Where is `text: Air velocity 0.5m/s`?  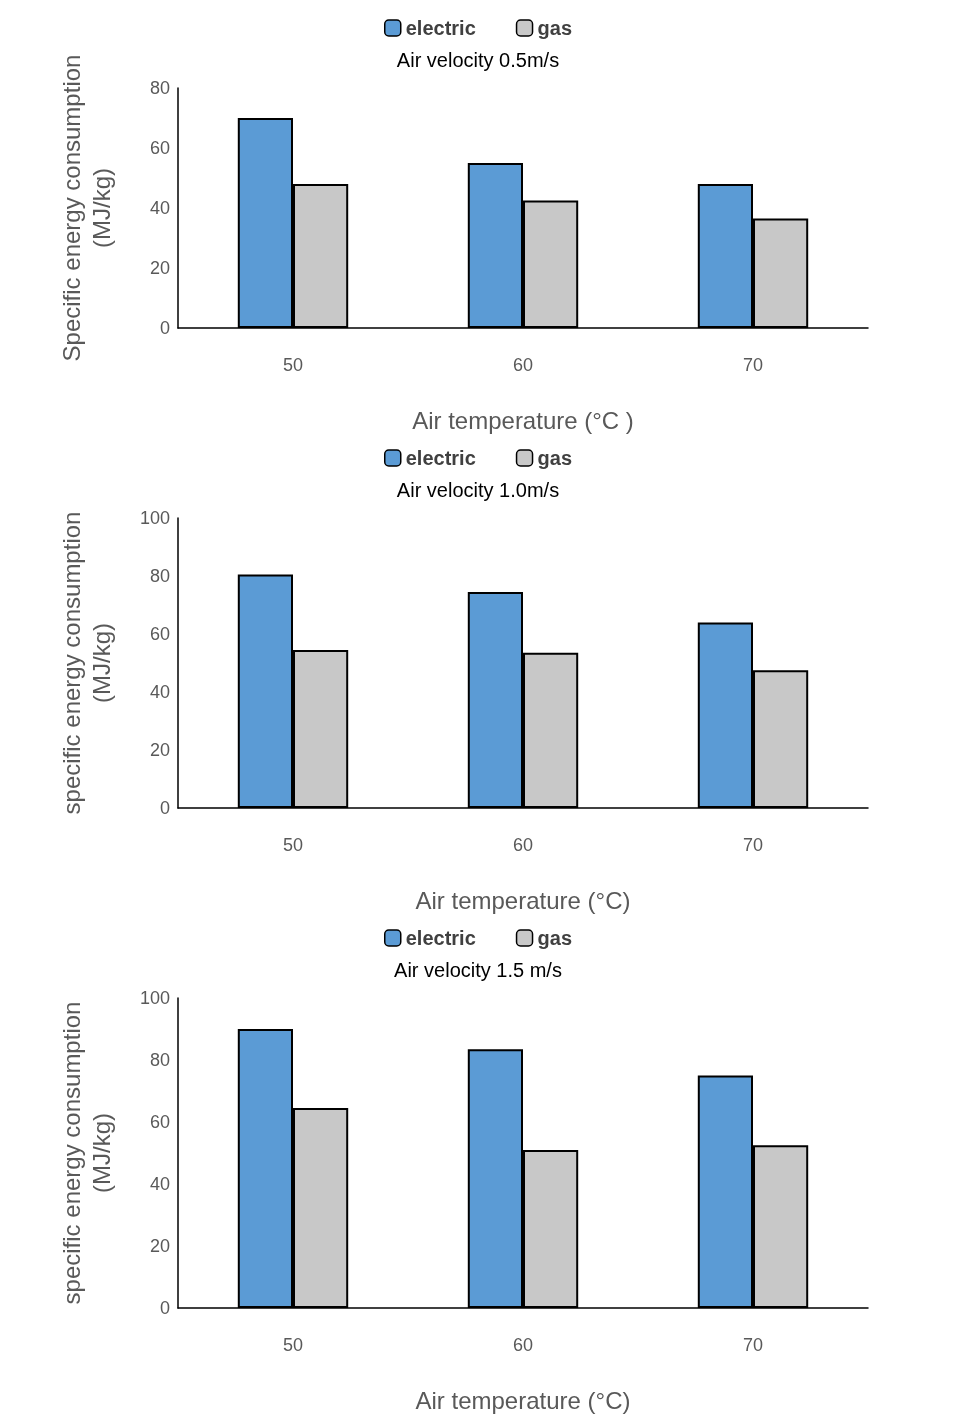
text: Air velocity 0.5m/s is located at coordinates (478, 60).